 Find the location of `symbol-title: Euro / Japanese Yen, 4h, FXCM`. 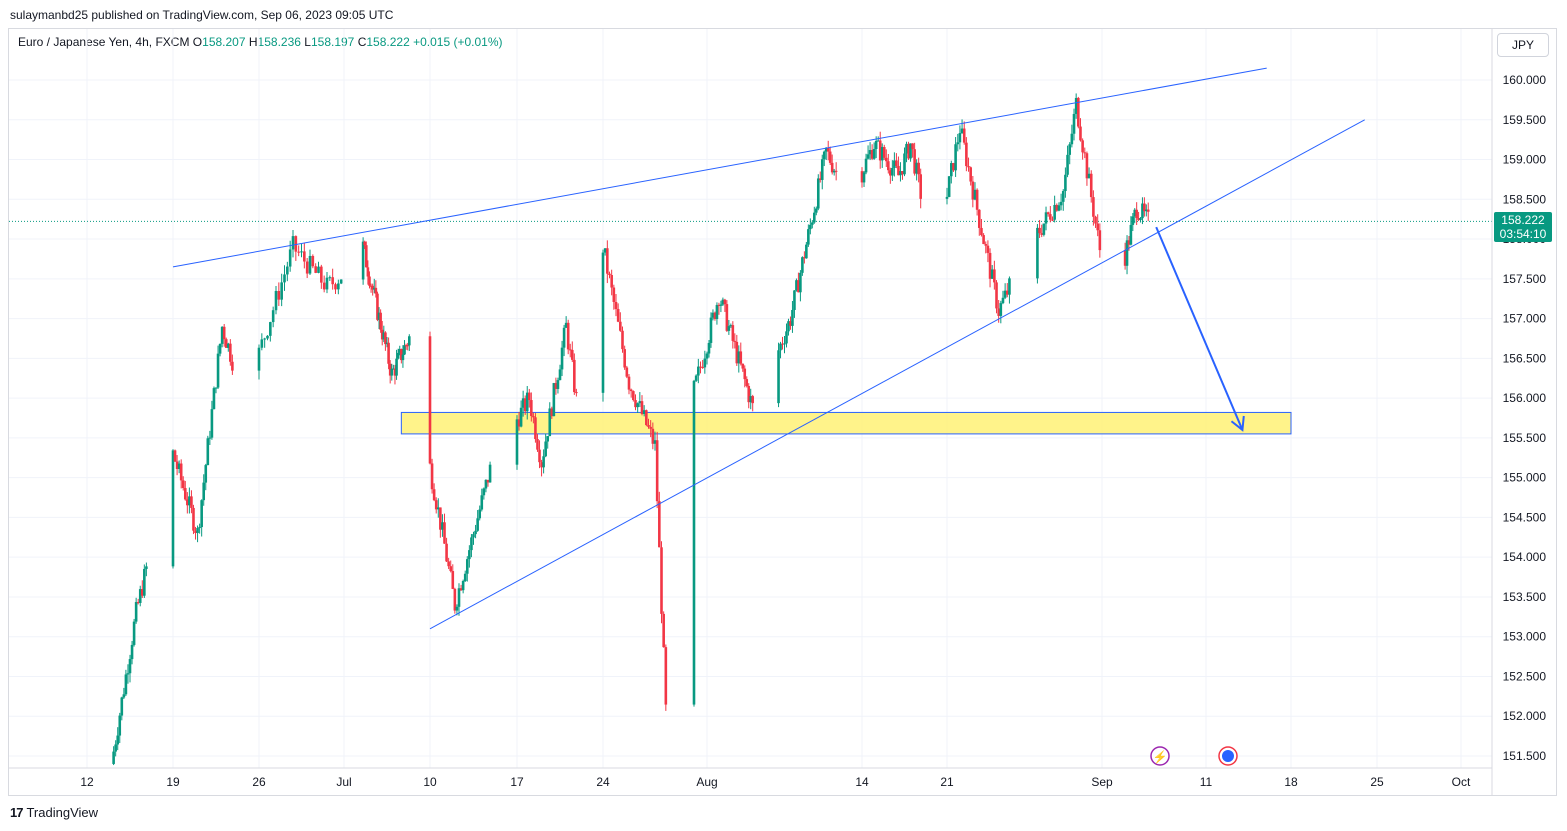

symbol-title: Euro / Japanese Yen, 4h, FXCM is located at coordinates (104, 42).